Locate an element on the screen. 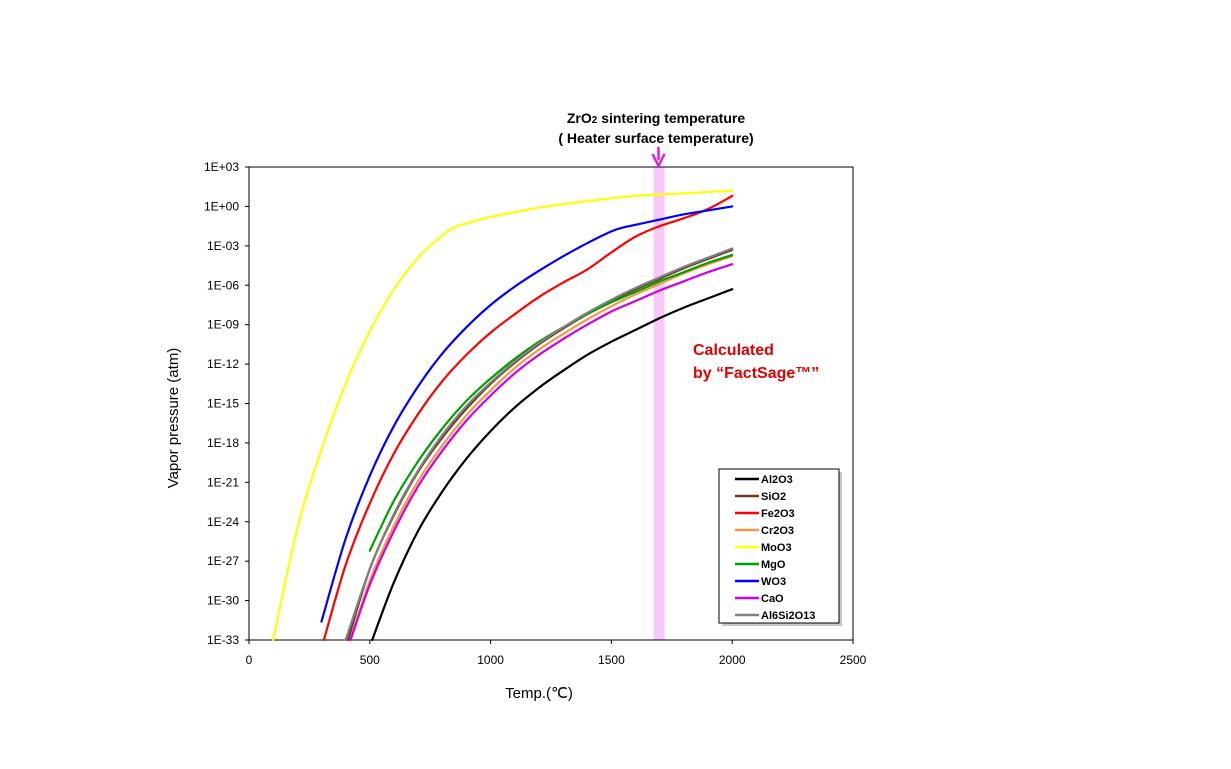  legend-label-al2o3: Al2O3 is located at coordinates (777, 480).